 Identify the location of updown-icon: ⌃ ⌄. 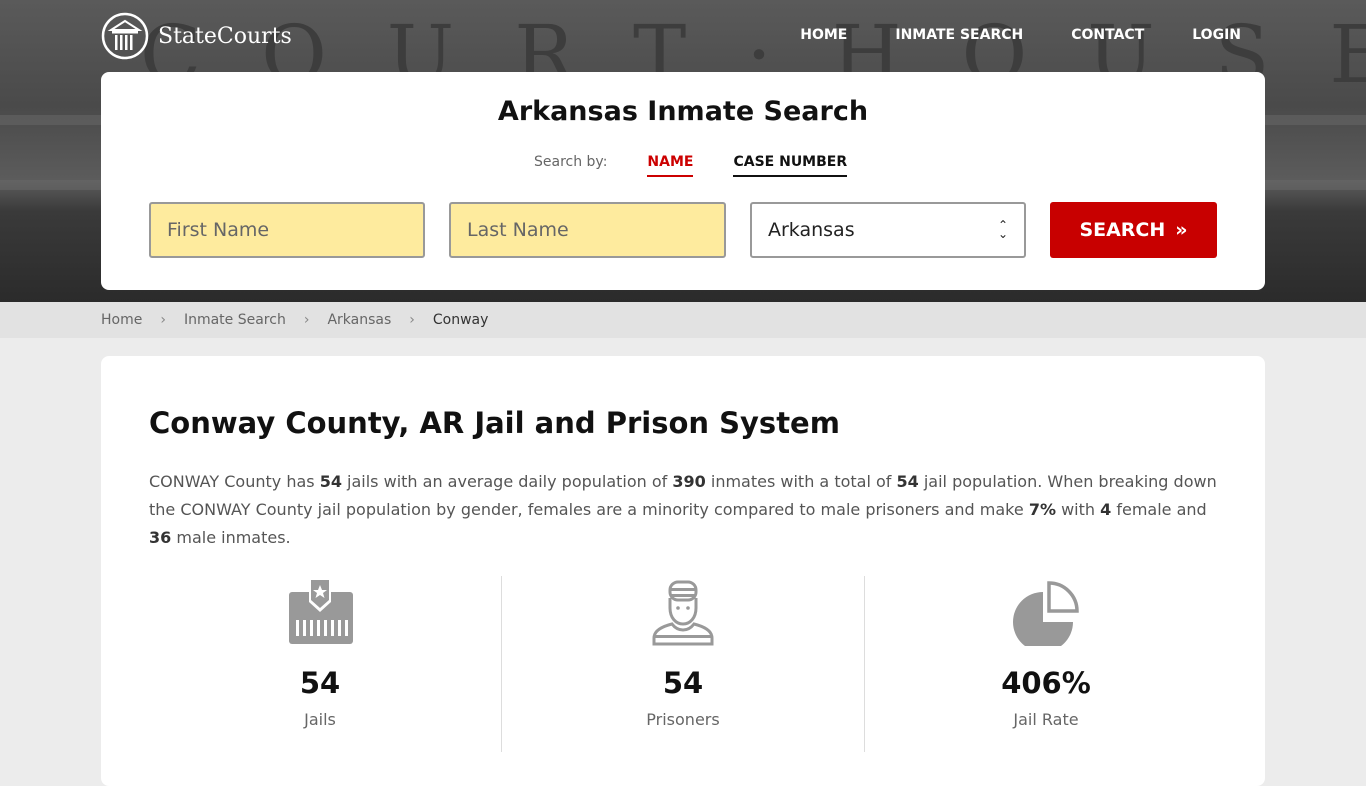
(1002, 229).